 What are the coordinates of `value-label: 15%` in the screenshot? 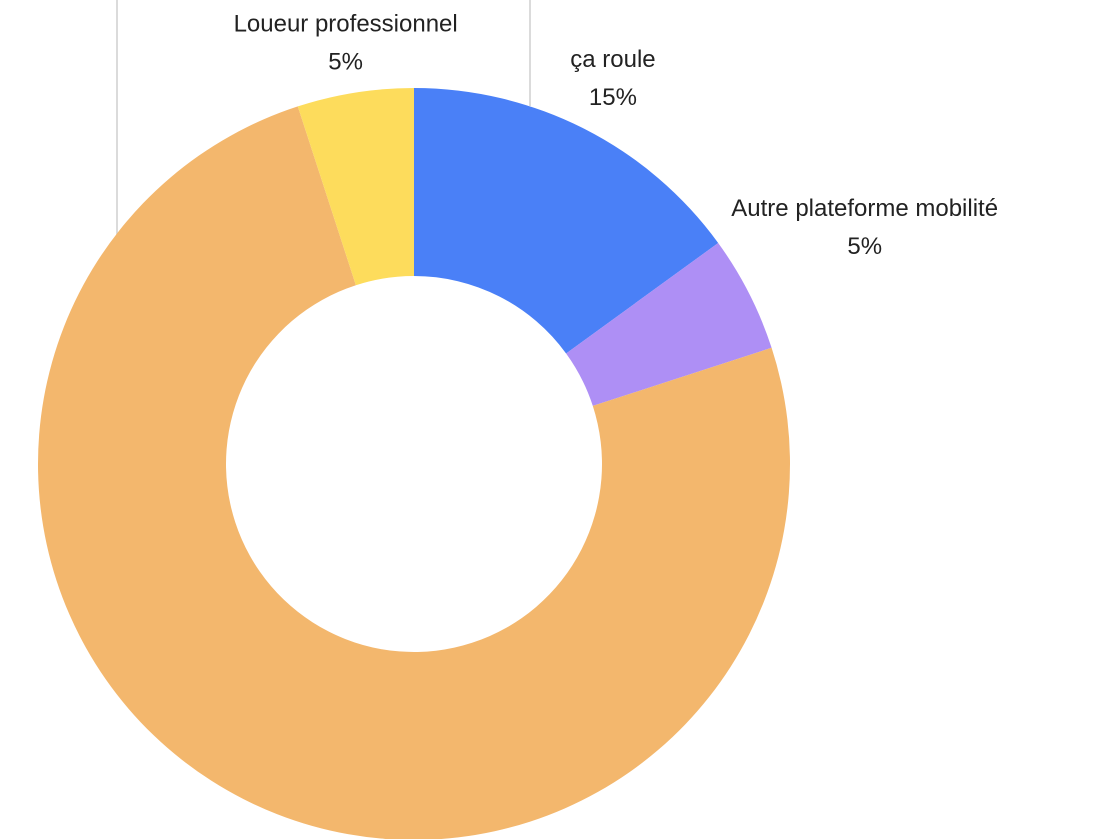 It's located at (613, 97).